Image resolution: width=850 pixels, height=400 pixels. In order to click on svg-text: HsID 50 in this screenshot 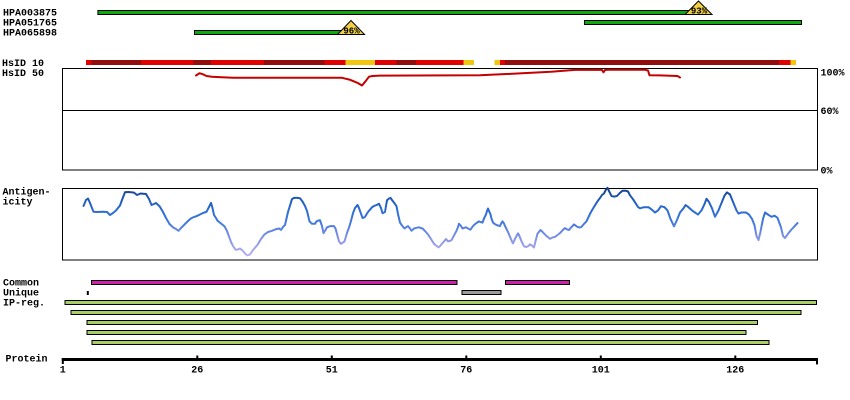, I will do `click(23, 74)`.